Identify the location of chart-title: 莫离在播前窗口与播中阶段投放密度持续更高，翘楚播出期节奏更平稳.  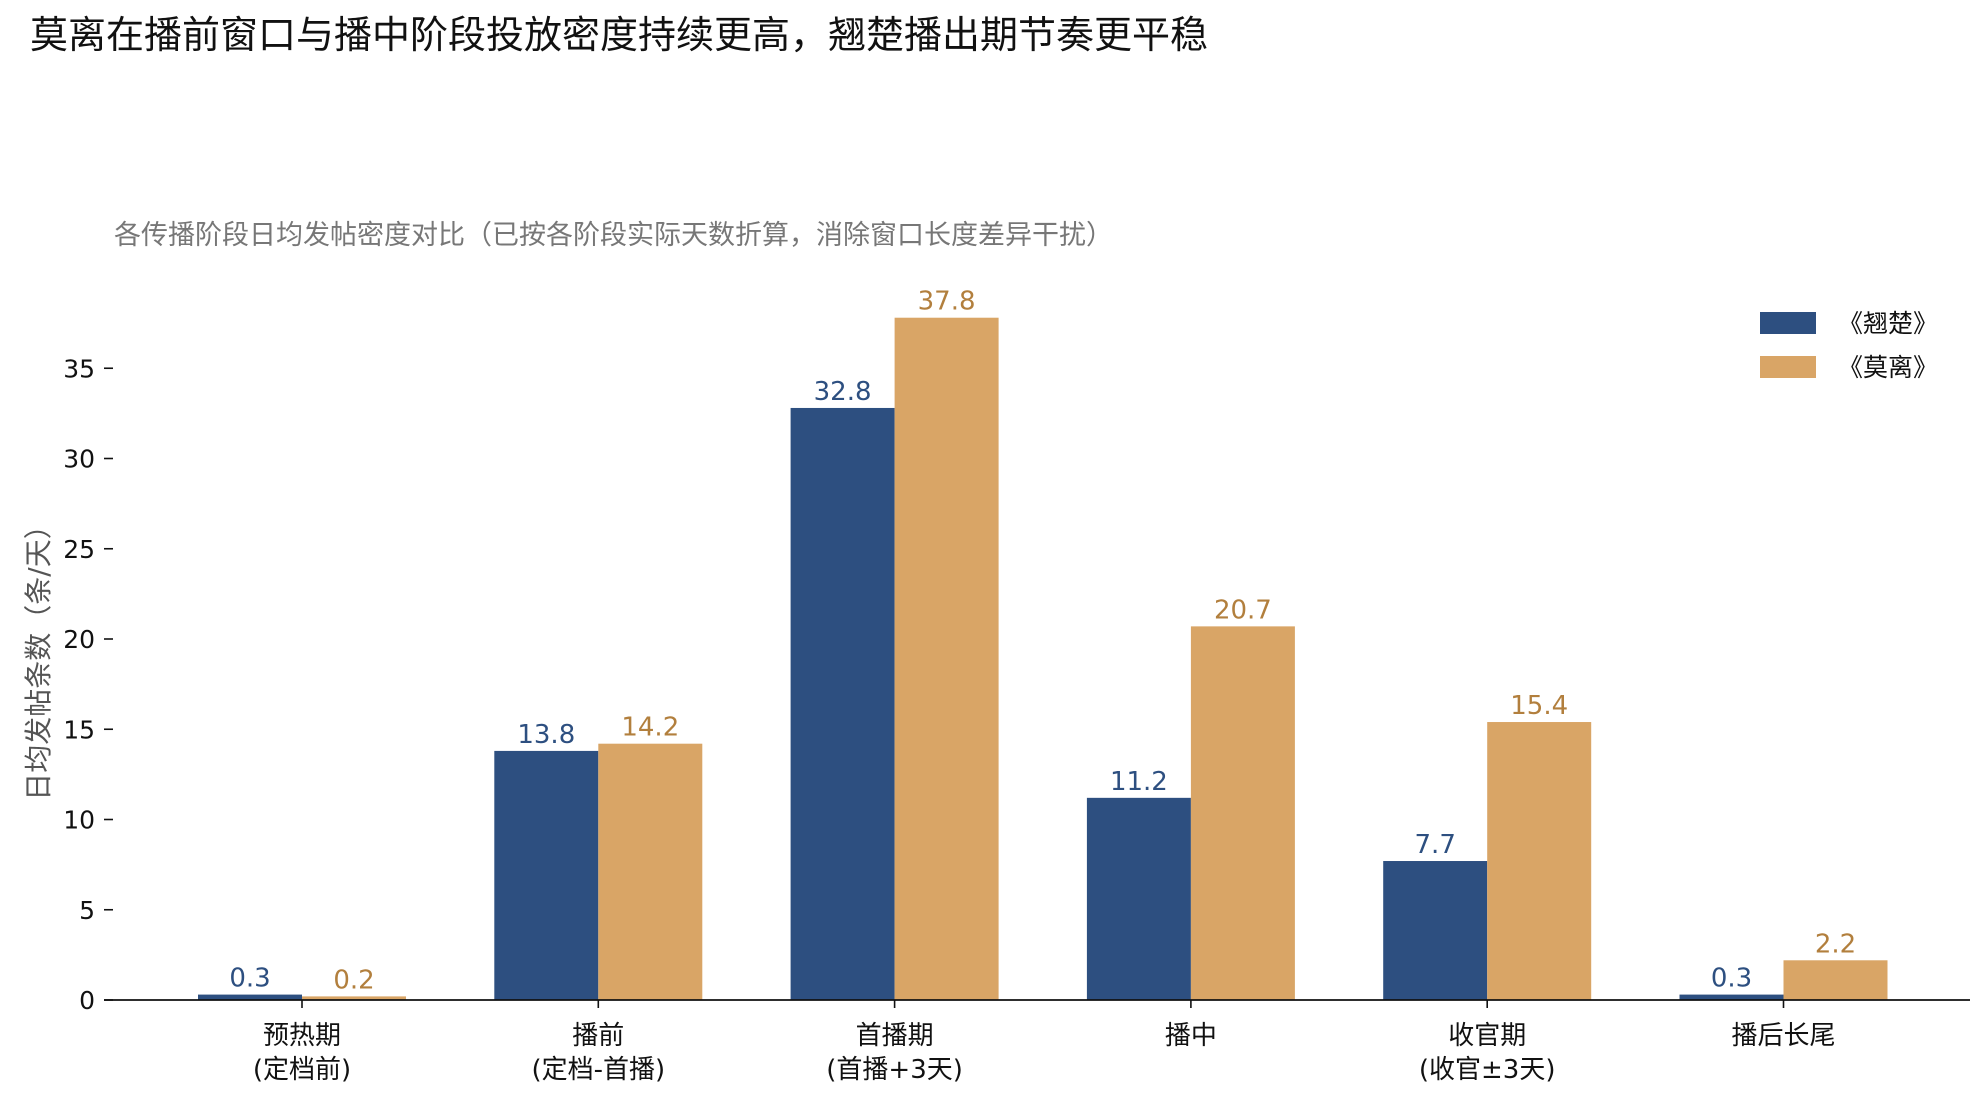
(619, 35).